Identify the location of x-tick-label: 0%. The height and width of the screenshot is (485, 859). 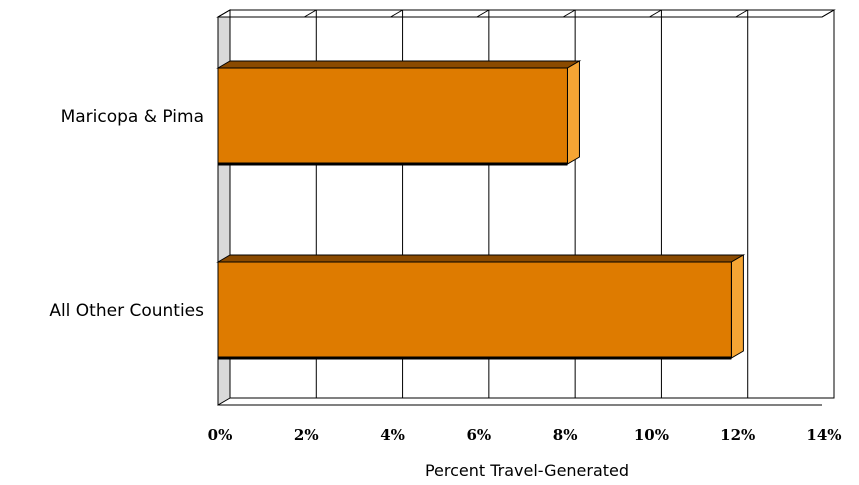
(220, 435).